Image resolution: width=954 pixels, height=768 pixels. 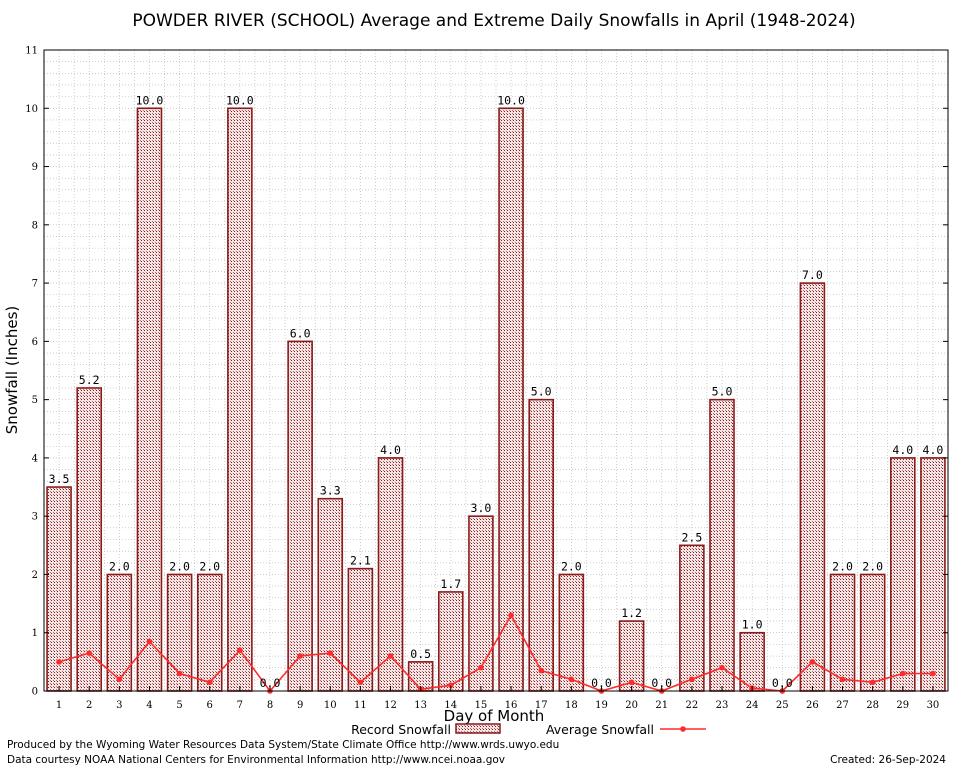 I want to click on x-tick-label: 29, so click(x=902, y=705).